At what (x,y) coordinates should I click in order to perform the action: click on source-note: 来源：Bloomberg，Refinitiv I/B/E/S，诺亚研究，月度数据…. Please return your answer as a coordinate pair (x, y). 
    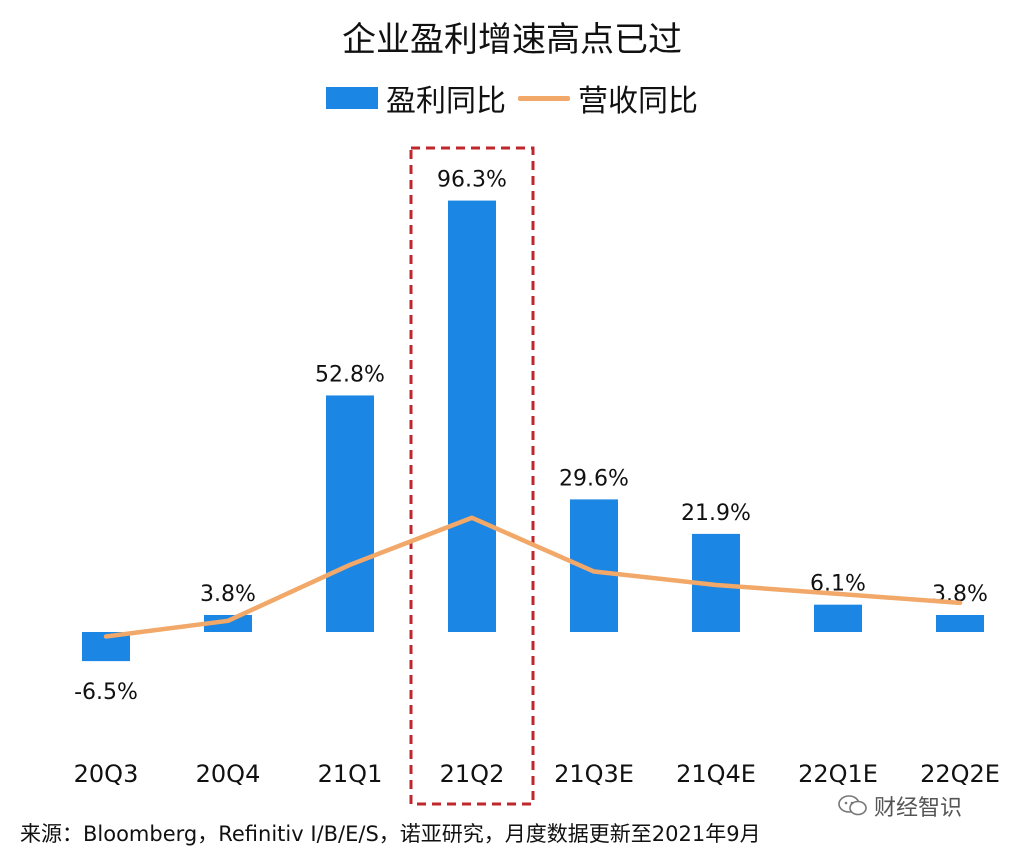
    Looking at the image, I should click on (390, 834).